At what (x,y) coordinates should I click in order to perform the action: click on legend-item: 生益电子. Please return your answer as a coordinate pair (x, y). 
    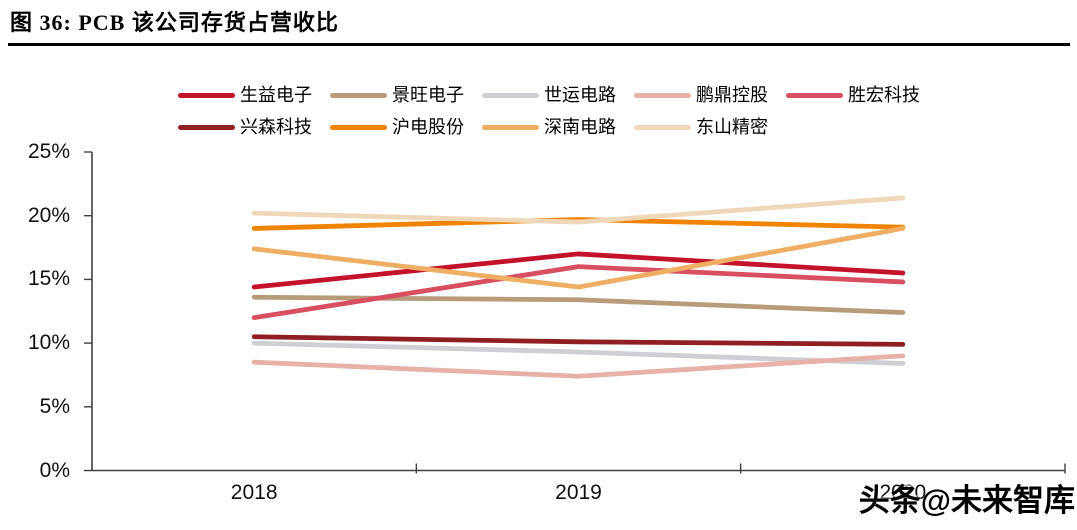
    Looking at the image, I should click on (245, 95).